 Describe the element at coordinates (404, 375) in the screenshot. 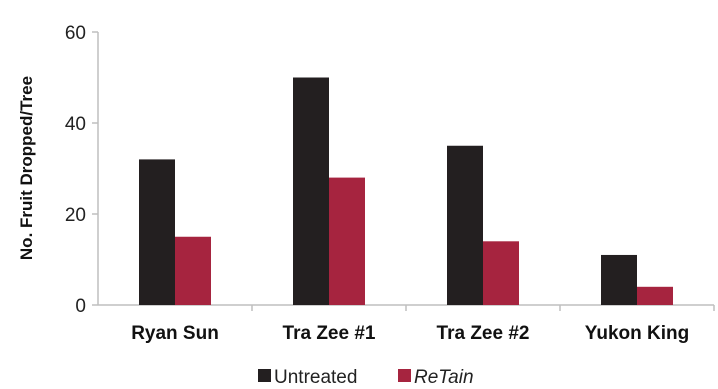

I see `legend-swatch-retain` at that location.